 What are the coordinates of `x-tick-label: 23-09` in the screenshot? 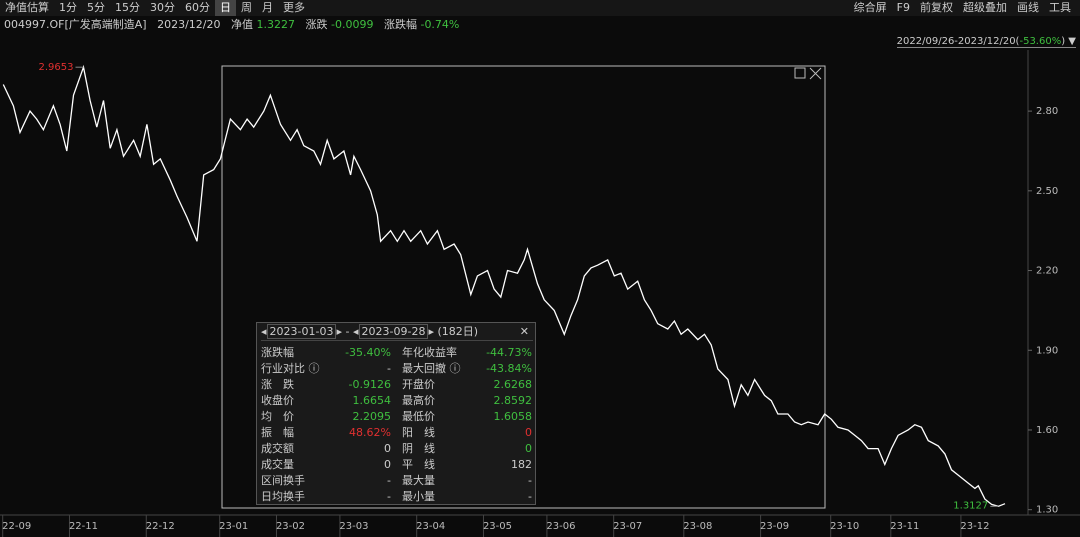 It's located at (774, 526).